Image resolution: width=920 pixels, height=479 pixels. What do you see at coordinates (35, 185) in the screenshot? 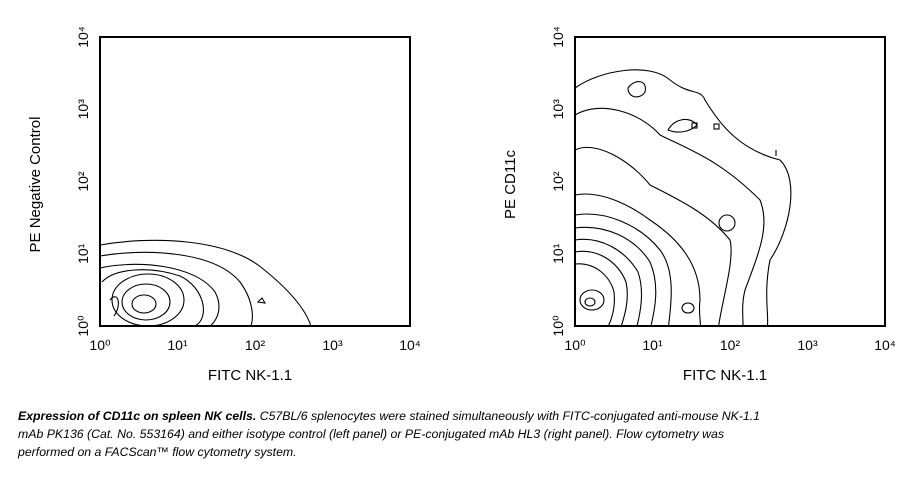
I see `y-axis-label: PE Negative Control` at bounding box center [35, 185].